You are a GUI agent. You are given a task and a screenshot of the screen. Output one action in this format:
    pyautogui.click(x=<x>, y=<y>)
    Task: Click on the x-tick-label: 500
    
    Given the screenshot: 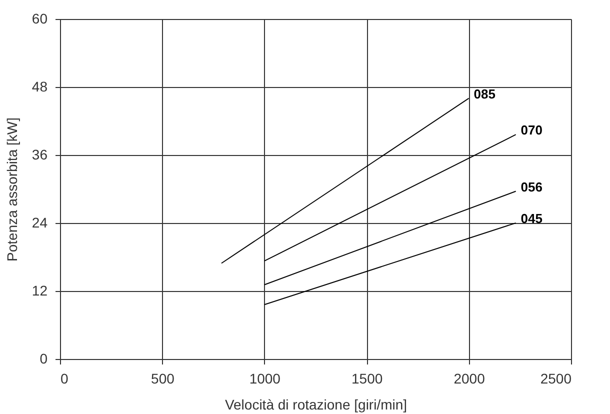 What is the action you would take?
    pyautogui.click(x=163, y=378)
    